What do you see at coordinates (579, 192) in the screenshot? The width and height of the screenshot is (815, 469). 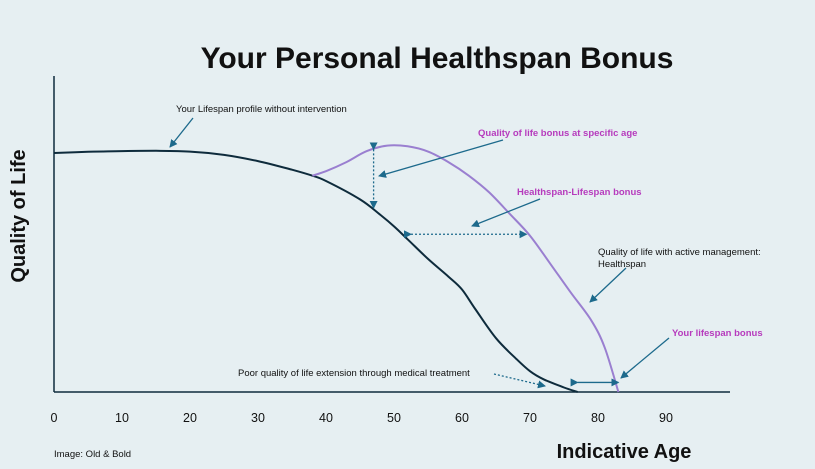 I see `annotation-healthspan-lifespan-bonus: Healthspan-Lifespan bonus` at bounding box center [579, 192].